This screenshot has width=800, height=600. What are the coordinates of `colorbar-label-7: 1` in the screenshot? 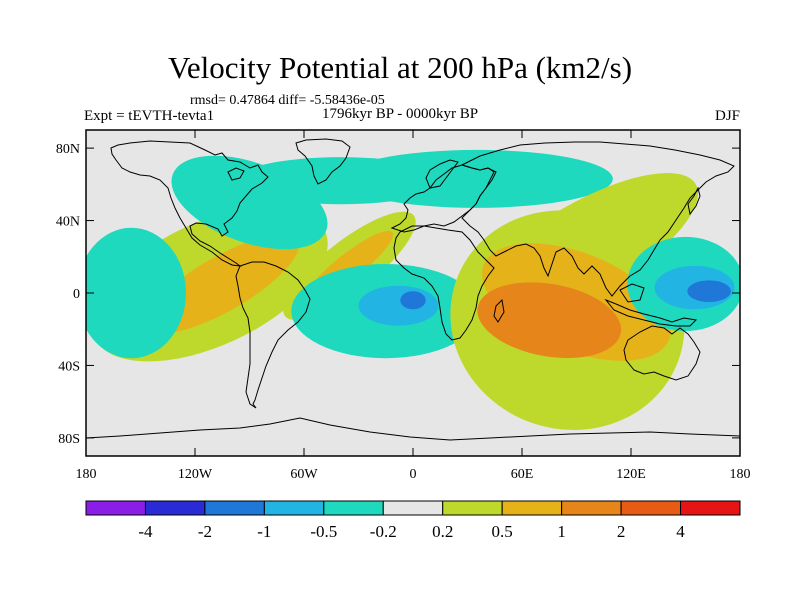 It's located at (561, 531).